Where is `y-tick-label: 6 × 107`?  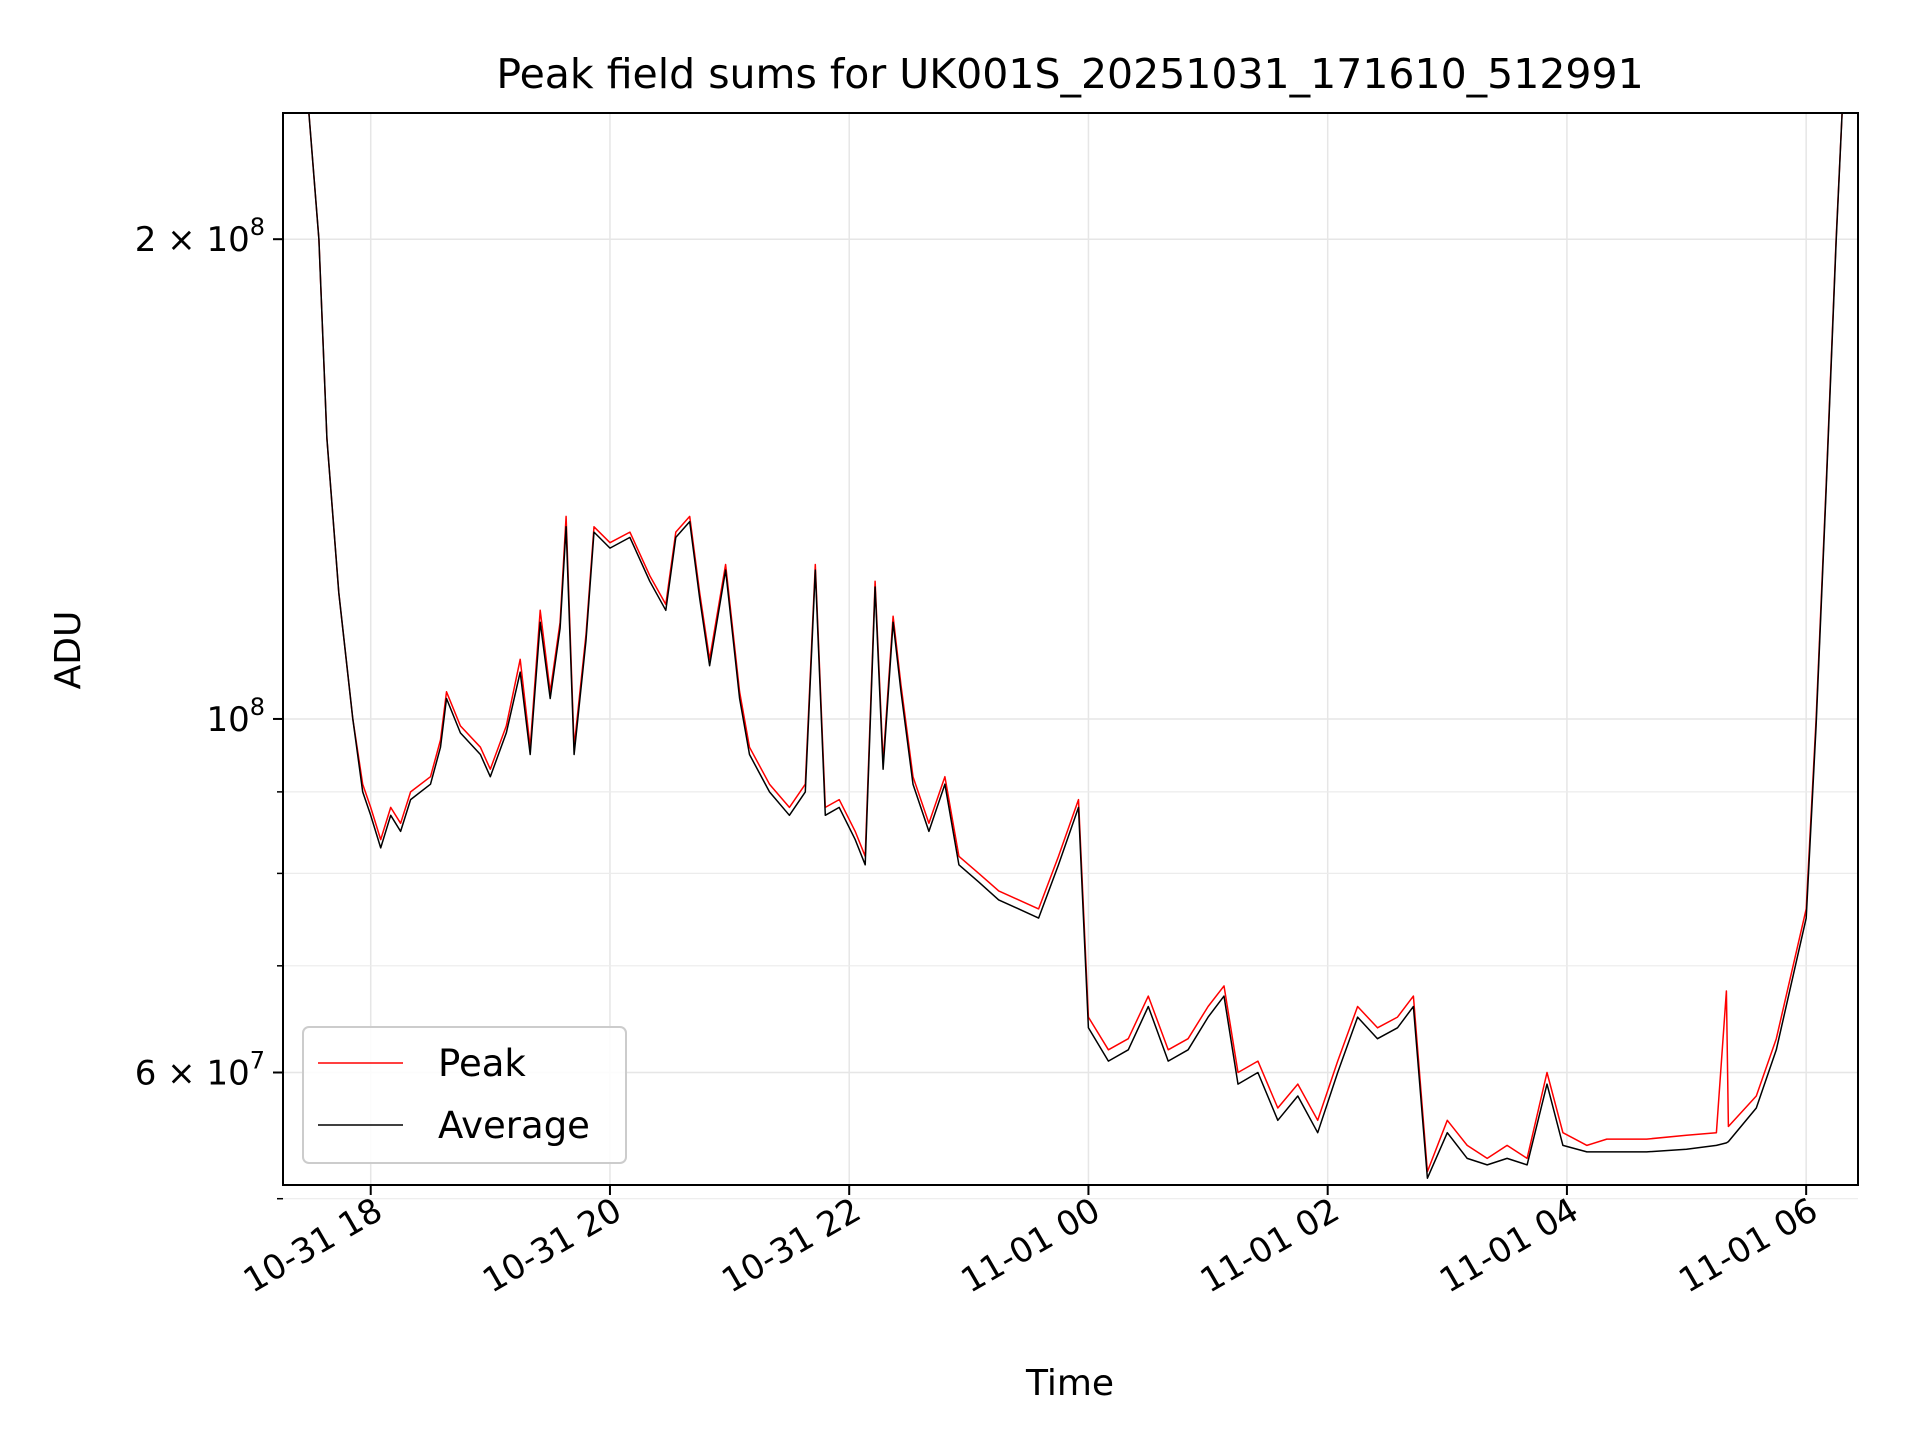
y-tick-label: 6 × 107 is located at coordinates (200, 1070).